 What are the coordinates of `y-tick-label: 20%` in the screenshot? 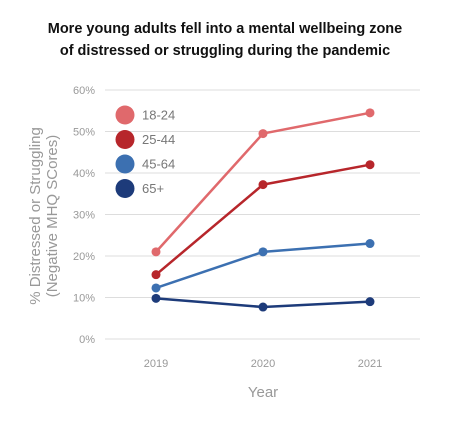 It's located at (84, 257).